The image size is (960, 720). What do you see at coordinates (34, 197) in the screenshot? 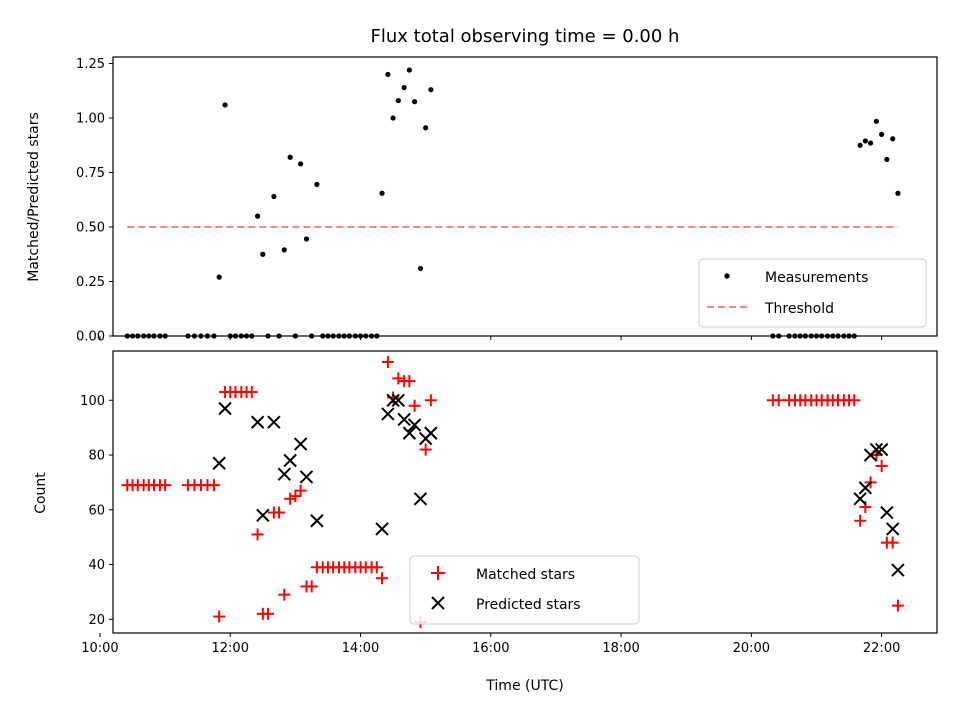
I see `top-y-axis-label: Matched/Predicted stars` at bounding box center [34, 197].